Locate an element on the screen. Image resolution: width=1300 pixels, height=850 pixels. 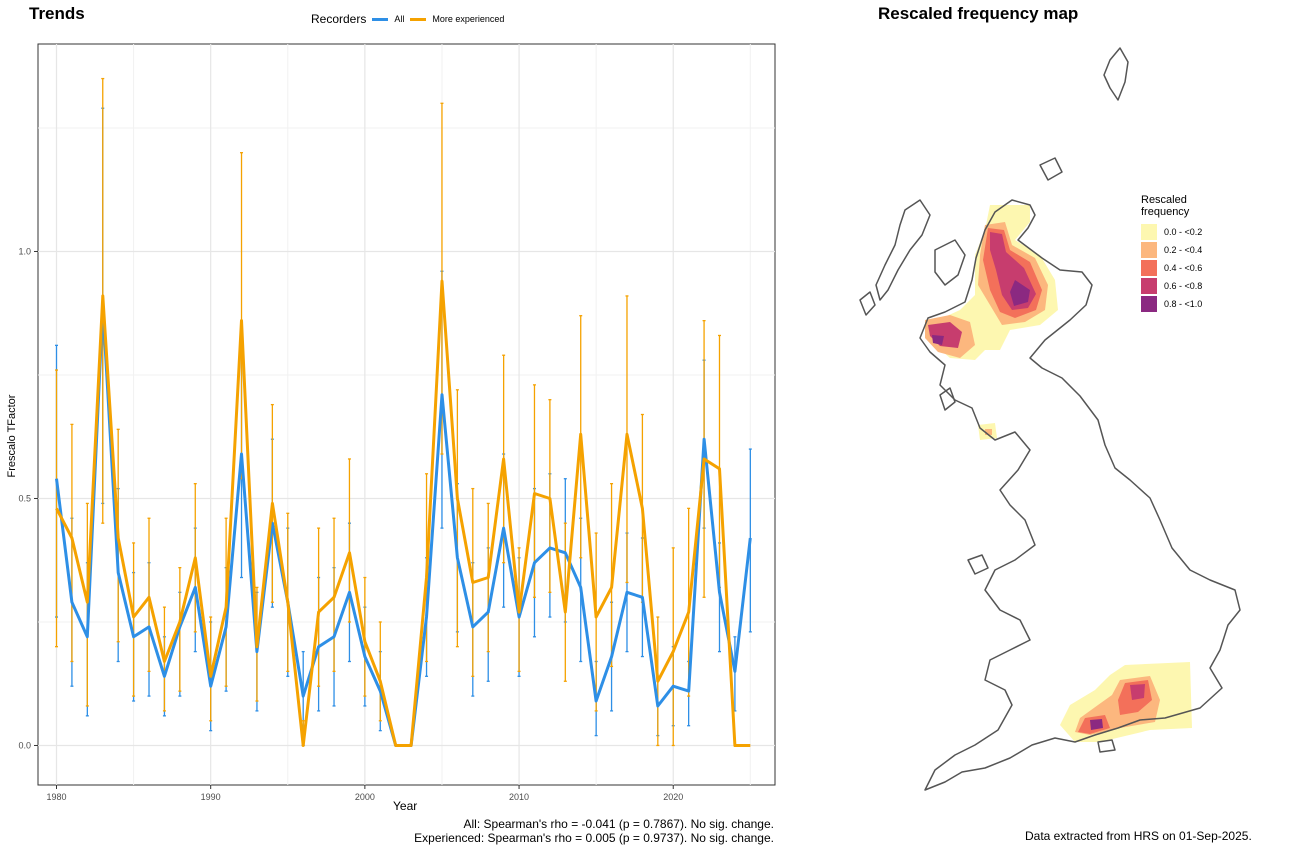
data-note: Data extracted from HRS on 01-Sep-2025. is located at coordinates (1138, 836).